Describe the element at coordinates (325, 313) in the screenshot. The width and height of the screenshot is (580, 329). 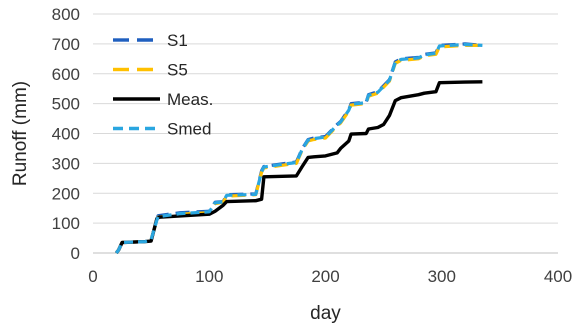
I see `x-axis-title: day` at that location.